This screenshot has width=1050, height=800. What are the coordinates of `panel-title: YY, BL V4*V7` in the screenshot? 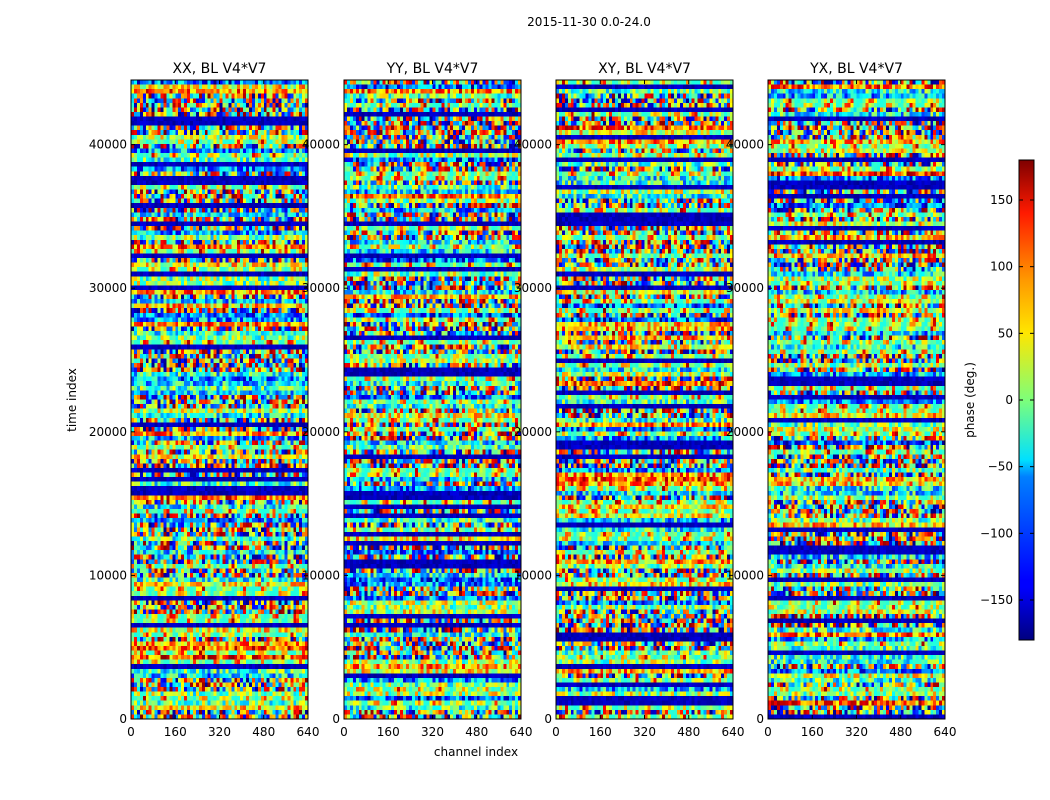 It's located at (432, 69).